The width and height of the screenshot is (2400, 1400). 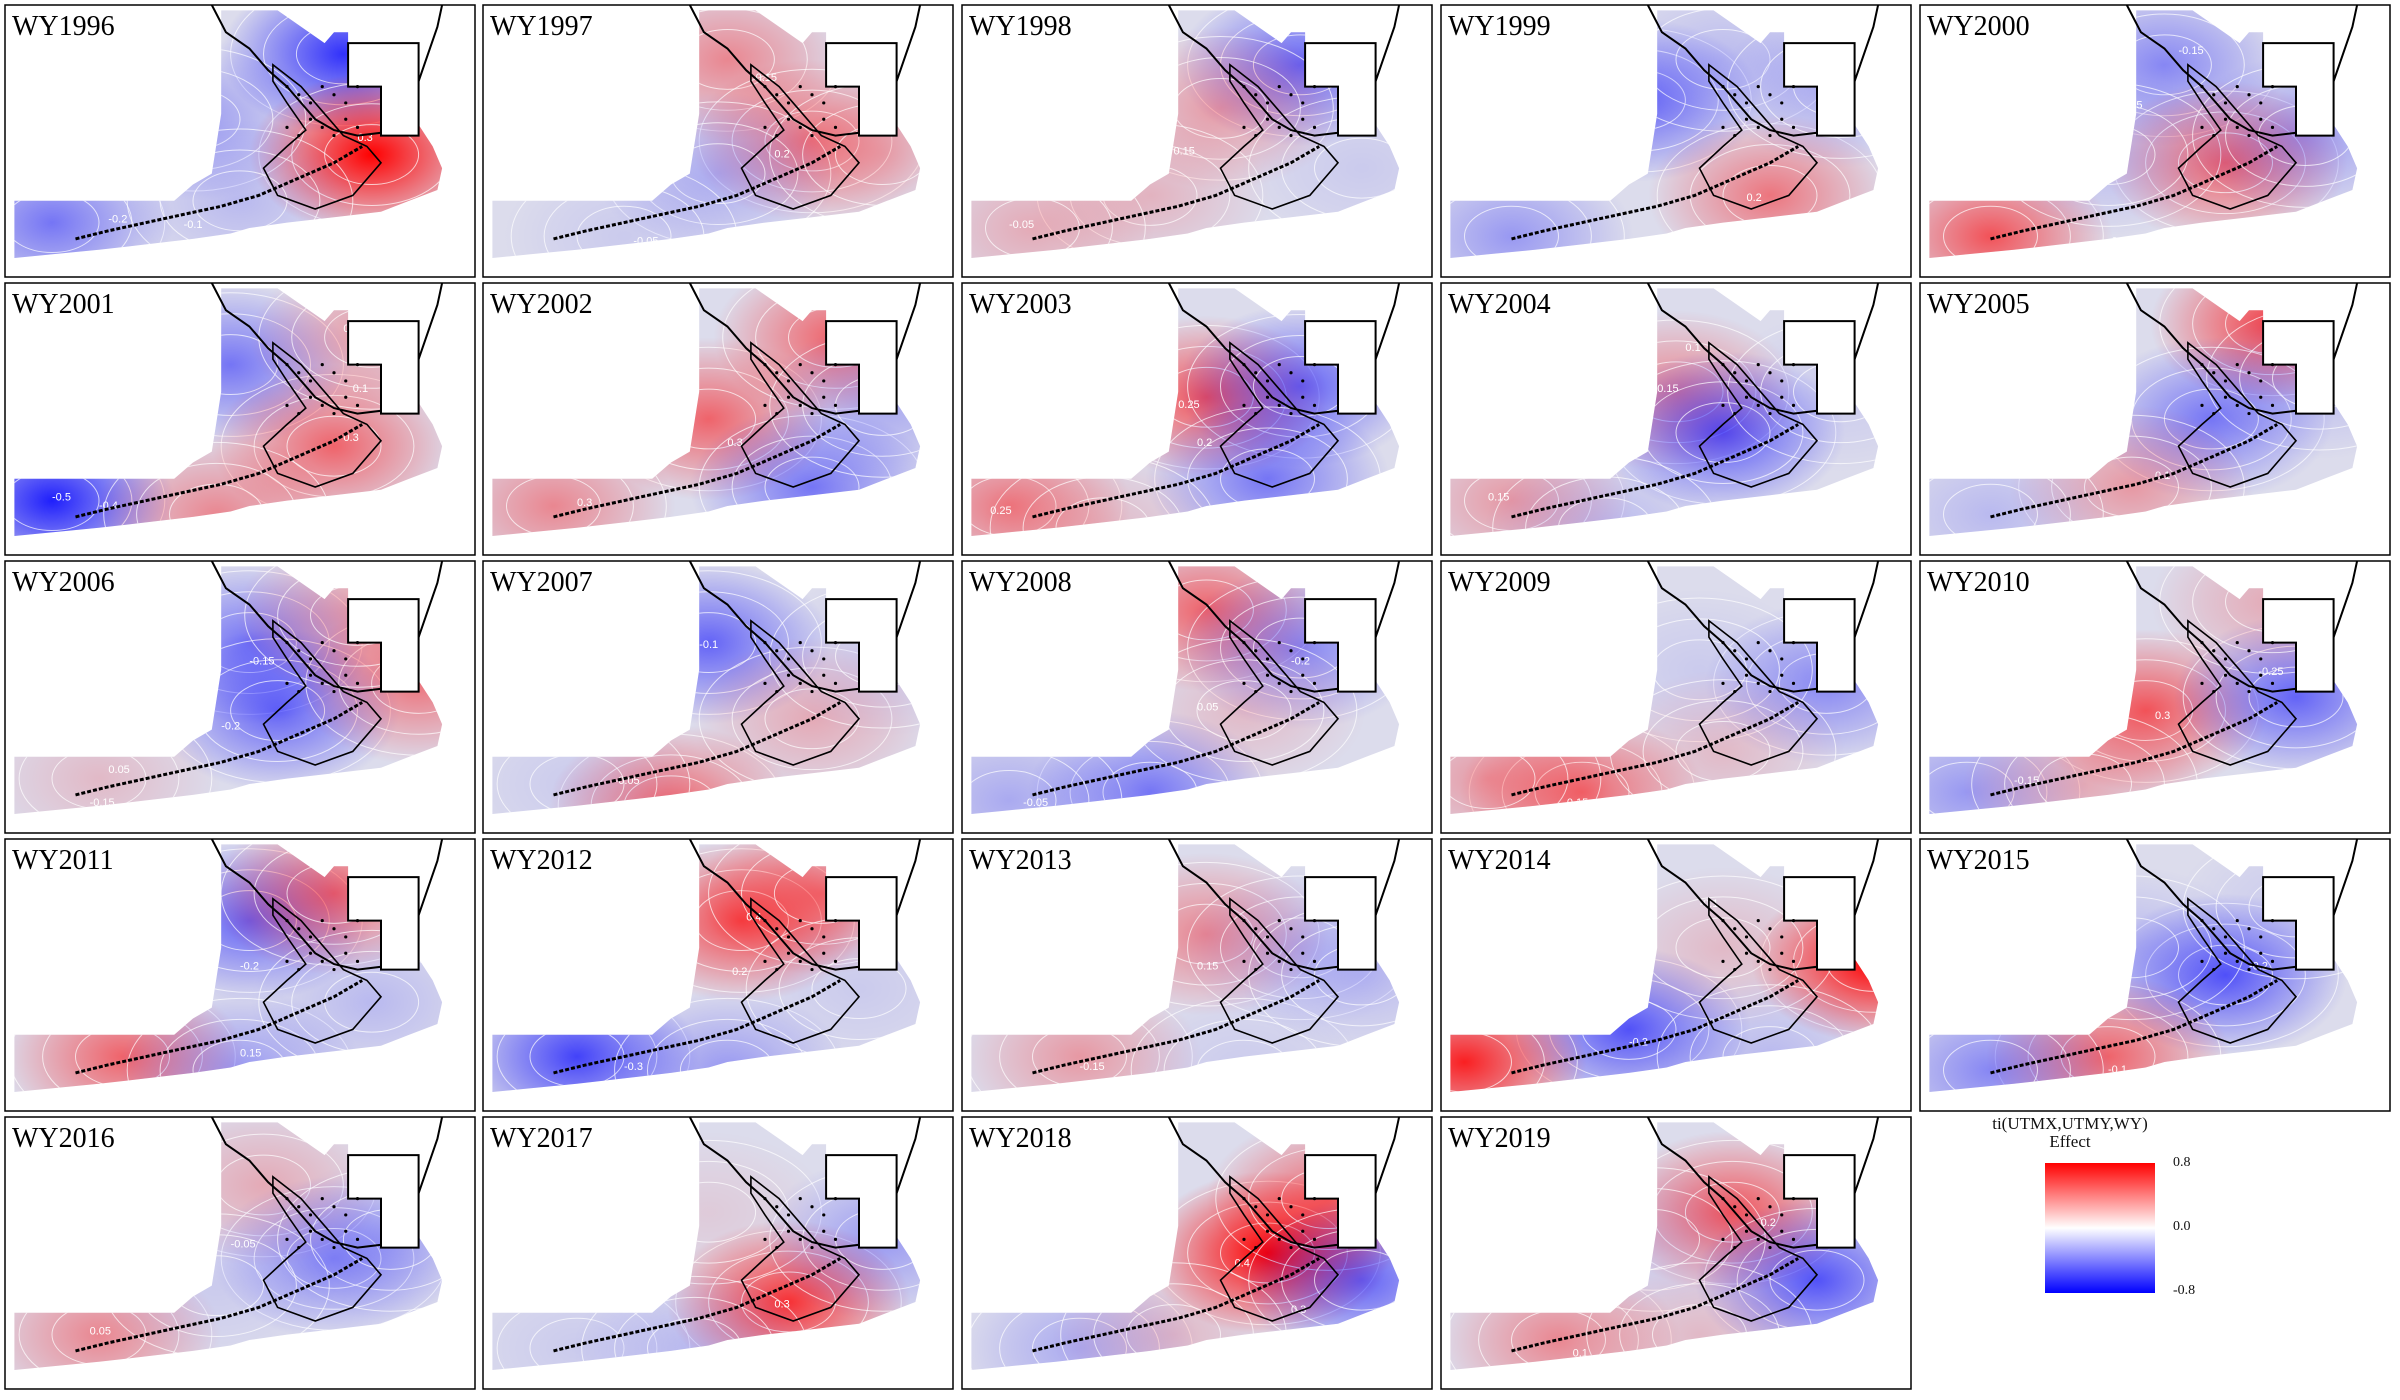 What do you see at coordinates (1020, 860) in the screenshot?
I see `panel-title: WY2013` at bounding box center [1020, 860].